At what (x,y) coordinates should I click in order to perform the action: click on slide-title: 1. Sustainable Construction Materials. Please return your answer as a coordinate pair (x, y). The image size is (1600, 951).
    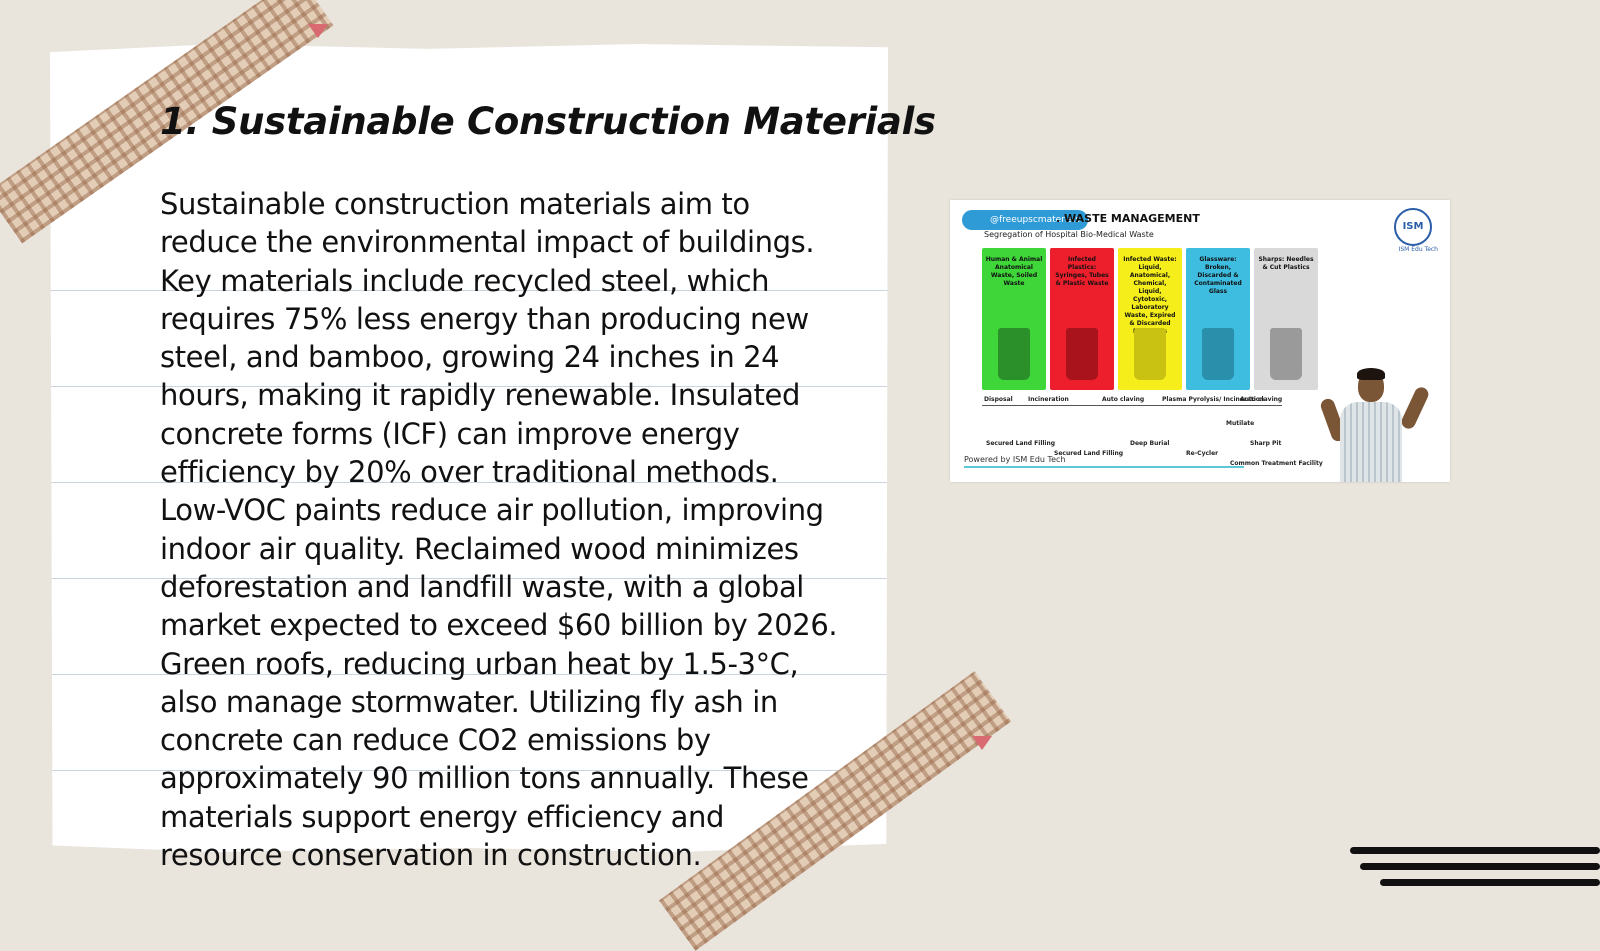
    Looking at the image, I should click on (548, 121).